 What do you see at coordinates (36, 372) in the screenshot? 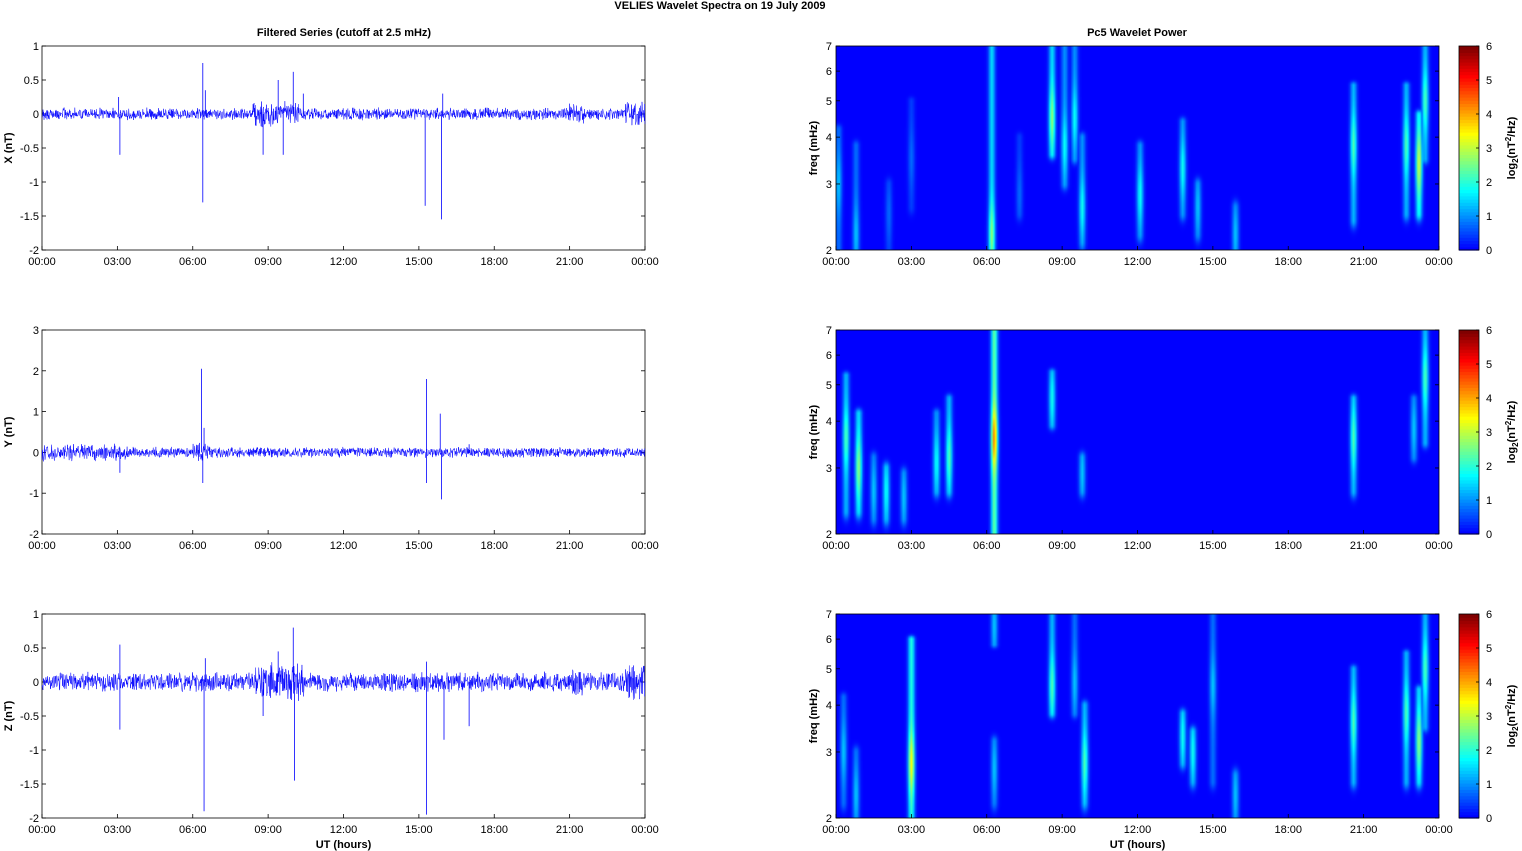
I see `y-tick-label: 2` at bounding box center [36, 372].